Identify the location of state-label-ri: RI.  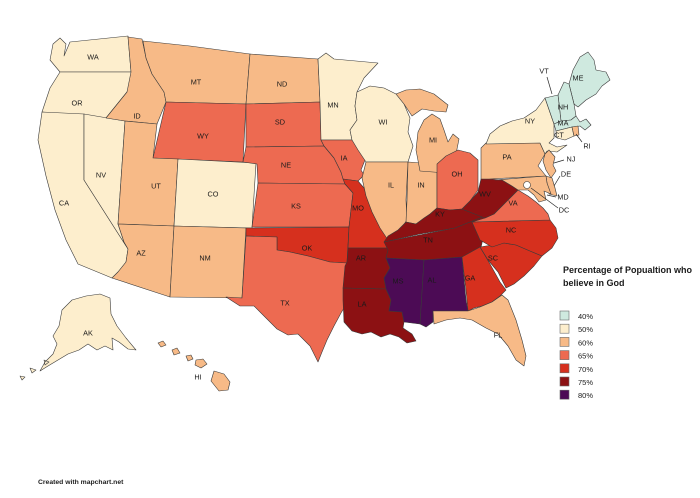
(586, 146).